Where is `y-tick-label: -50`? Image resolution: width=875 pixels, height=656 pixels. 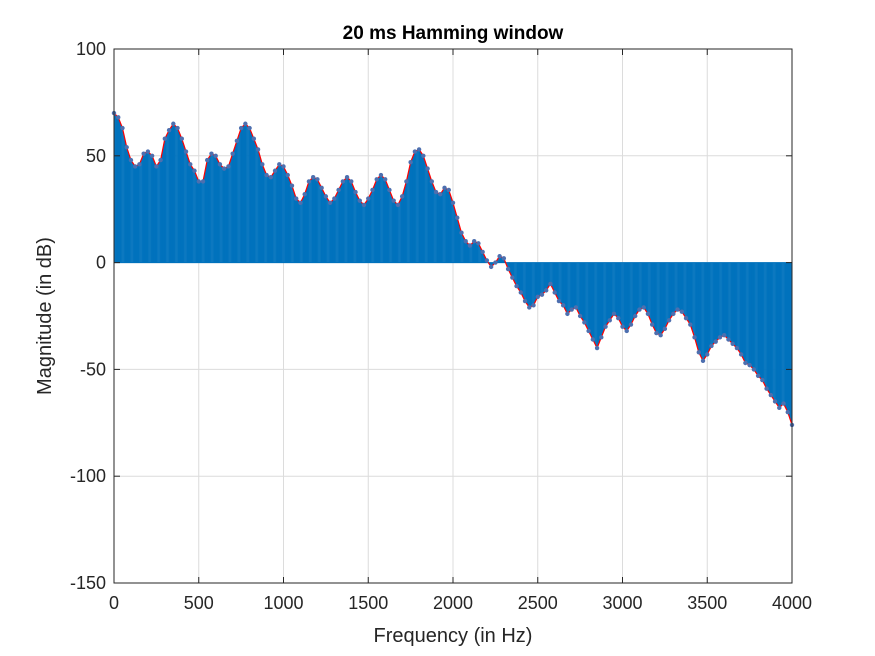
y-tick-label: -50 is located at coordinates (93, 369).